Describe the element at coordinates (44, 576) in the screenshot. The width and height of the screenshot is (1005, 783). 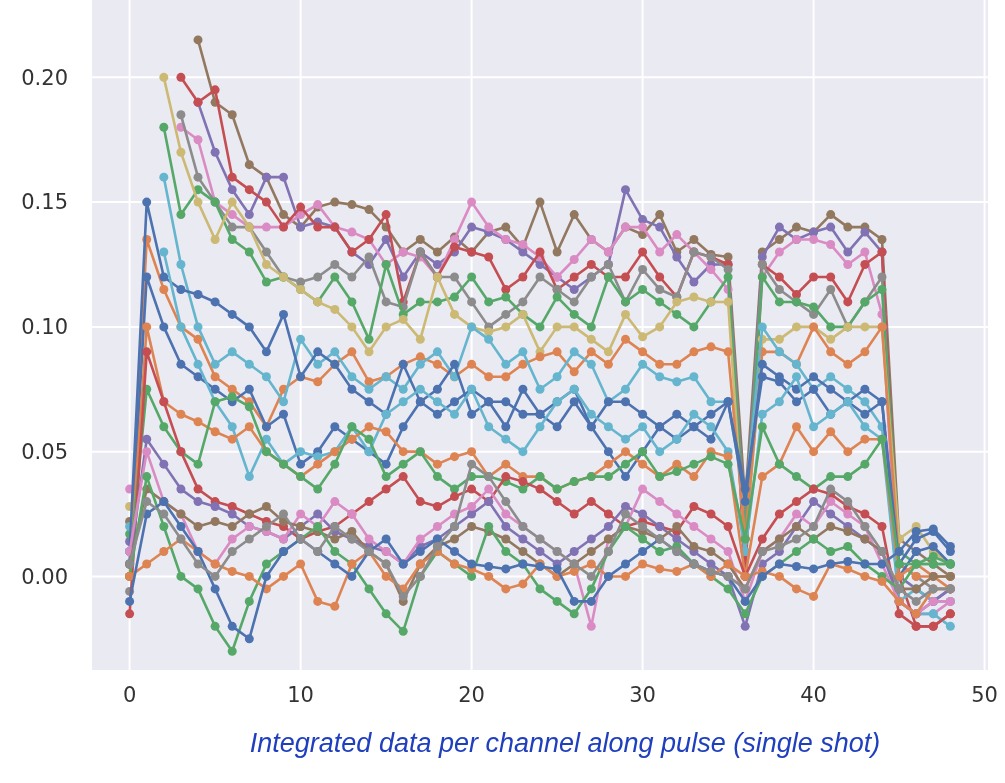
I see `y-tick-label: 0.00` at that location.